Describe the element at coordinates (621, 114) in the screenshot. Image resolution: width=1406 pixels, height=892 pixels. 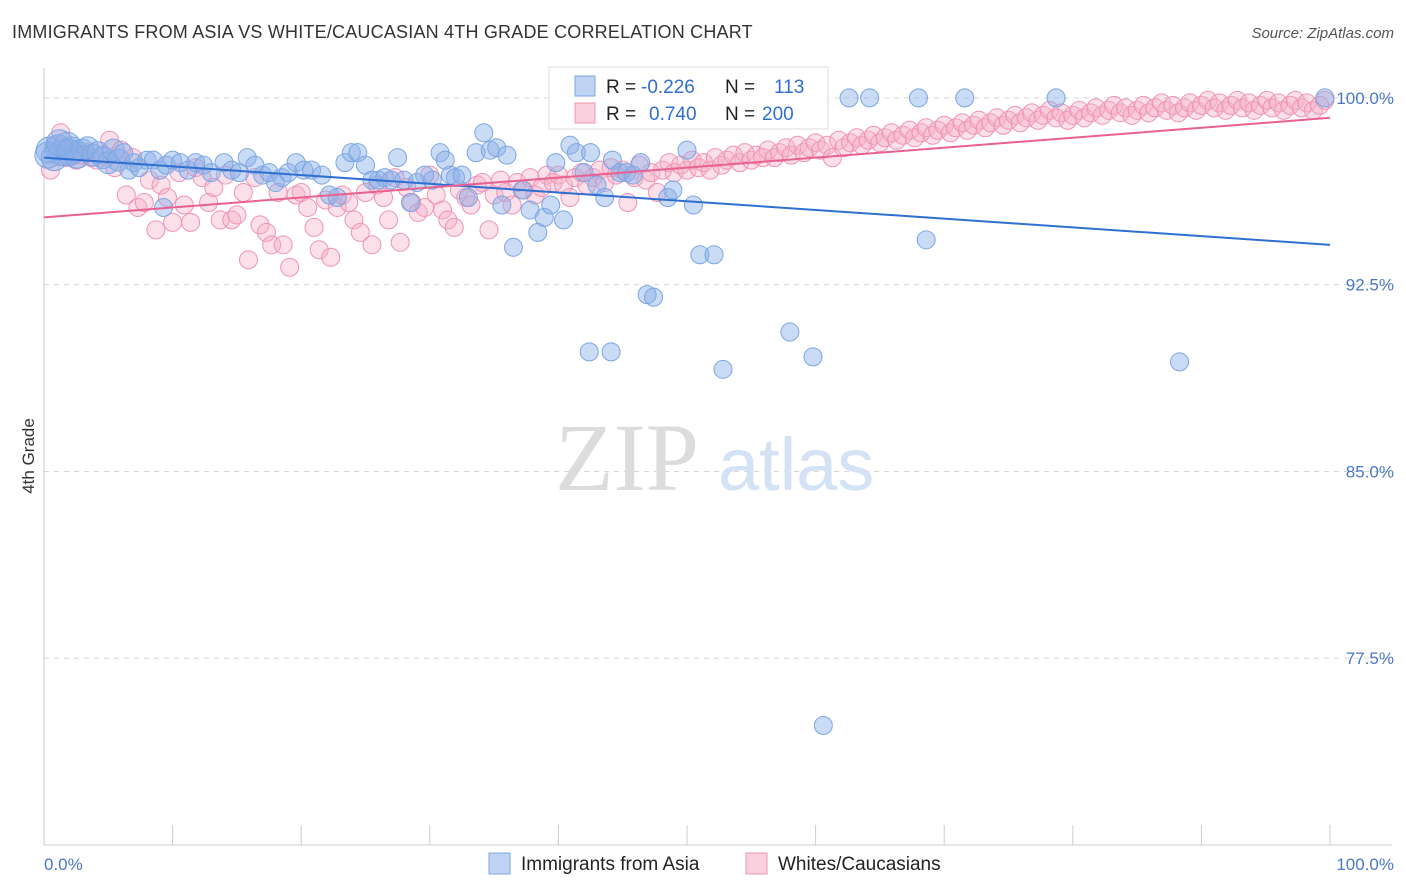
I see `legend-r-label-whites: R =` at that location.